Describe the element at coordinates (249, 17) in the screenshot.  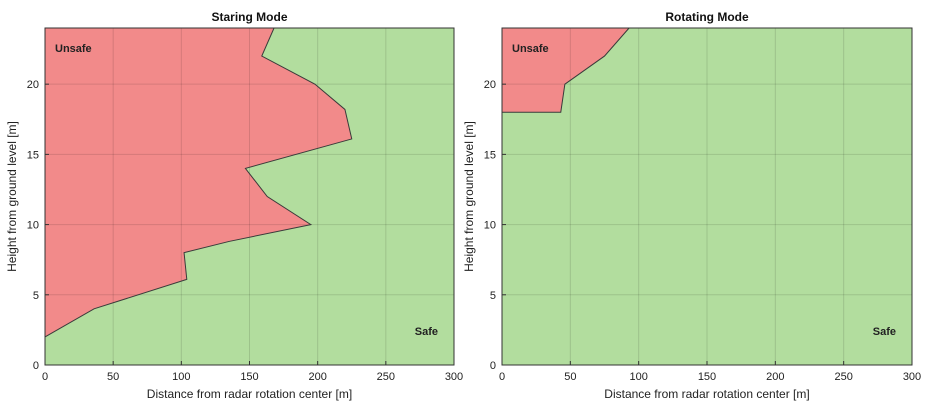
I see `chart-title: Staring Mode` at that location.